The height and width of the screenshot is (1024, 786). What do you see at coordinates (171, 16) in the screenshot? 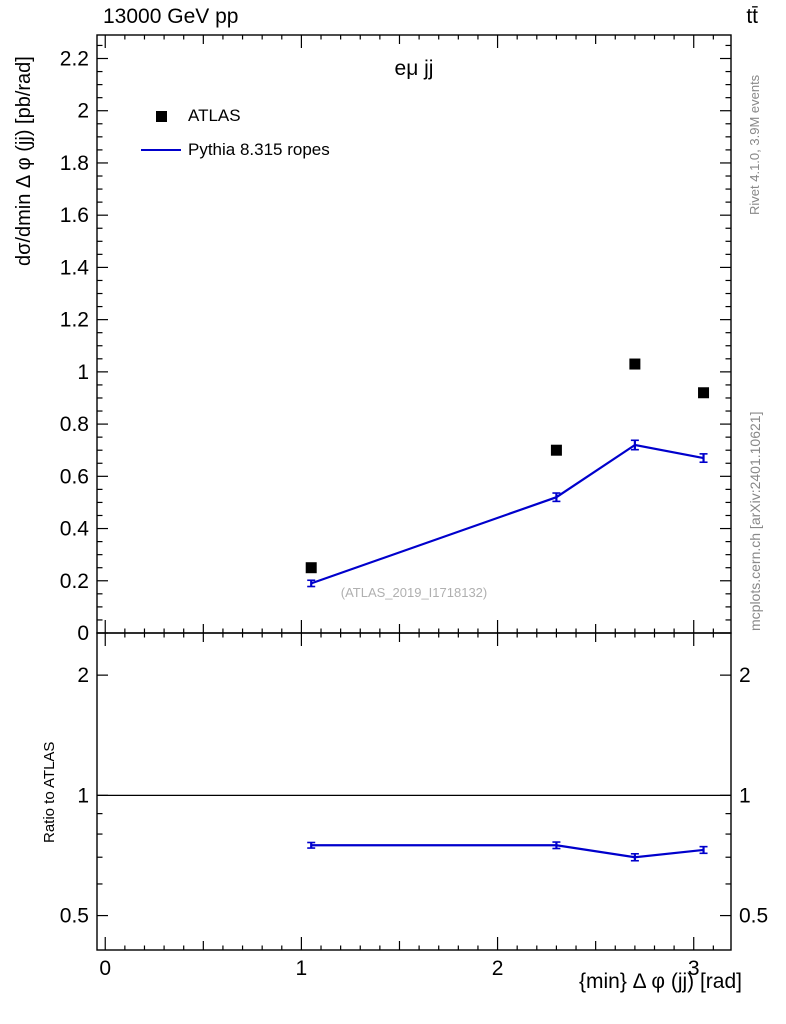
I see `beam-energy-label: 13000 GeV pp` at bounding box center [171, 16].